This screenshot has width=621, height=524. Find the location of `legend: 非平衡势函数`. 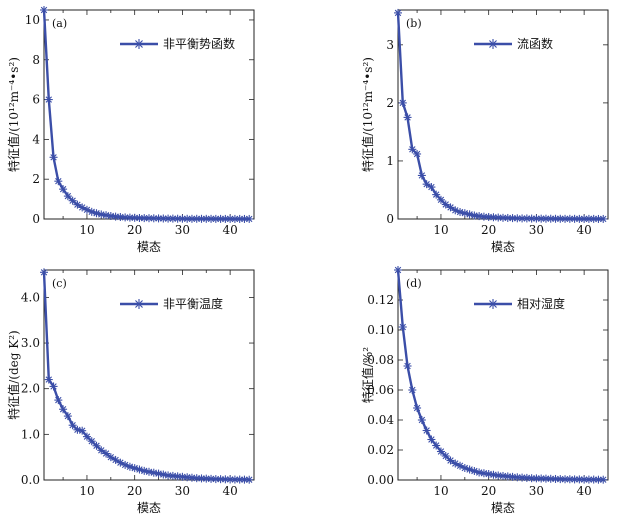

legend: 非平衡势函数 is located at coordinates (177, 43).